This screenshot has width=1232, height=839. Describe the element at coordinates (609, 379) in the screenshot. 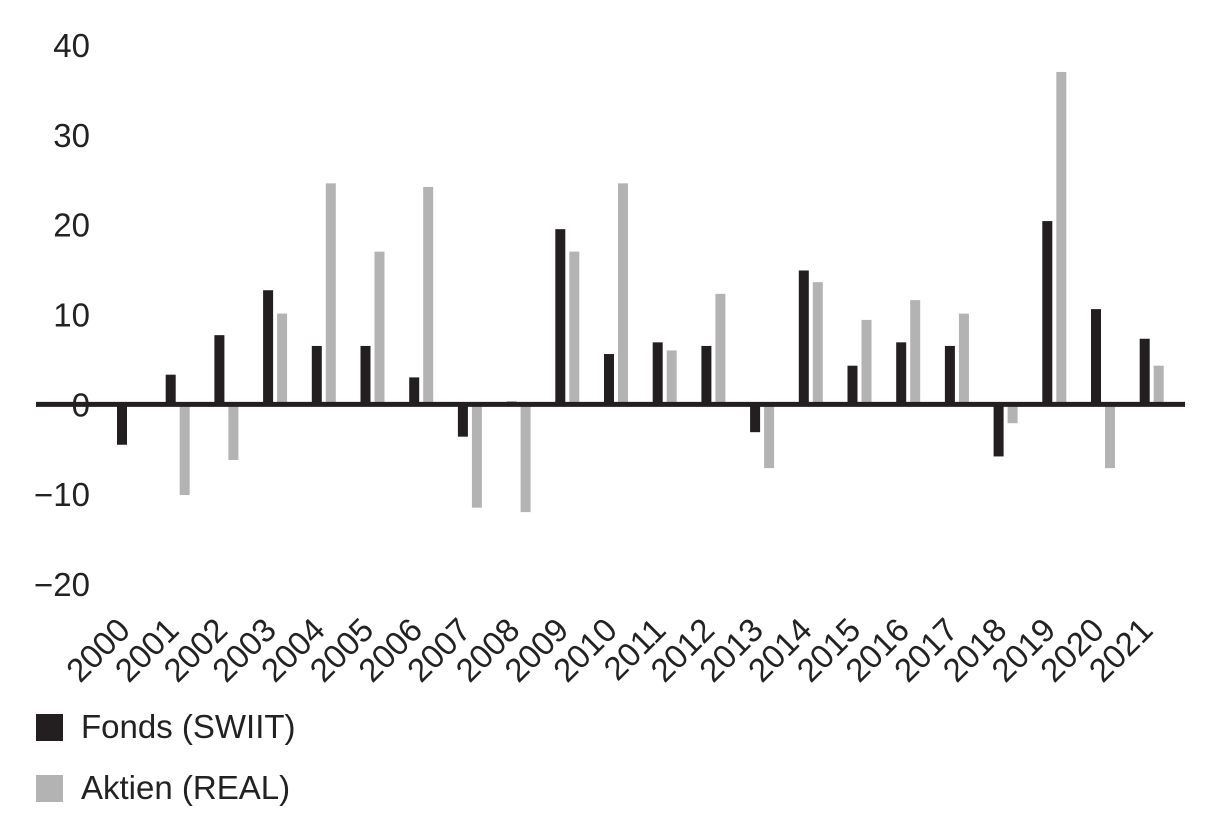

I see `bar-fonds-2010` at that location.